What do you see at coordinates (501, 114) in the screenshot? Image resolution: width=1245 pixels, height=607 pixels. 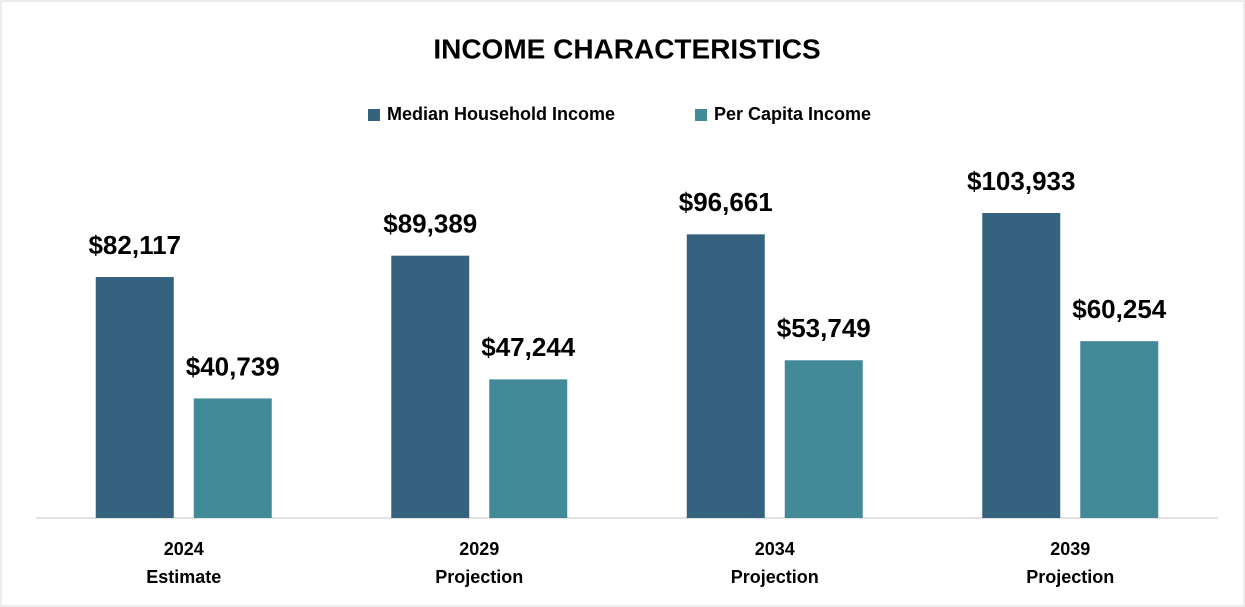 I see `legend-label: Median Household Income` at bounding box center [501, 114].